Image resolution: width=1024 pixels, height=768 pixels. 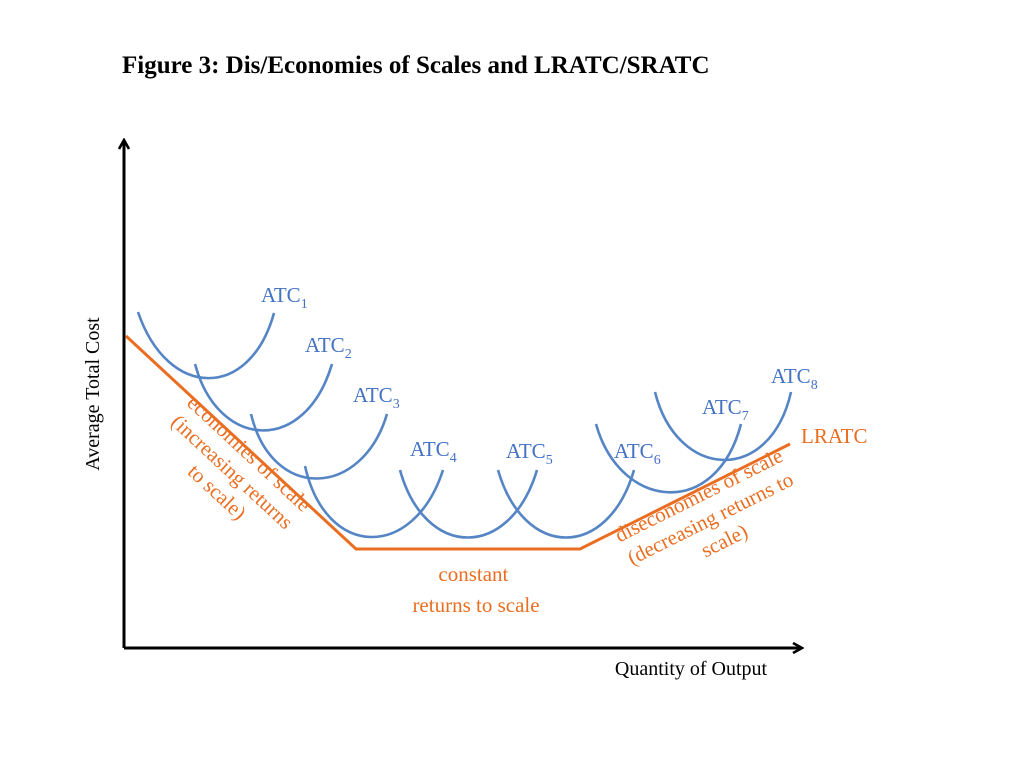 I want to click on lratc-label: LRATC, so click(x=834, y=436).